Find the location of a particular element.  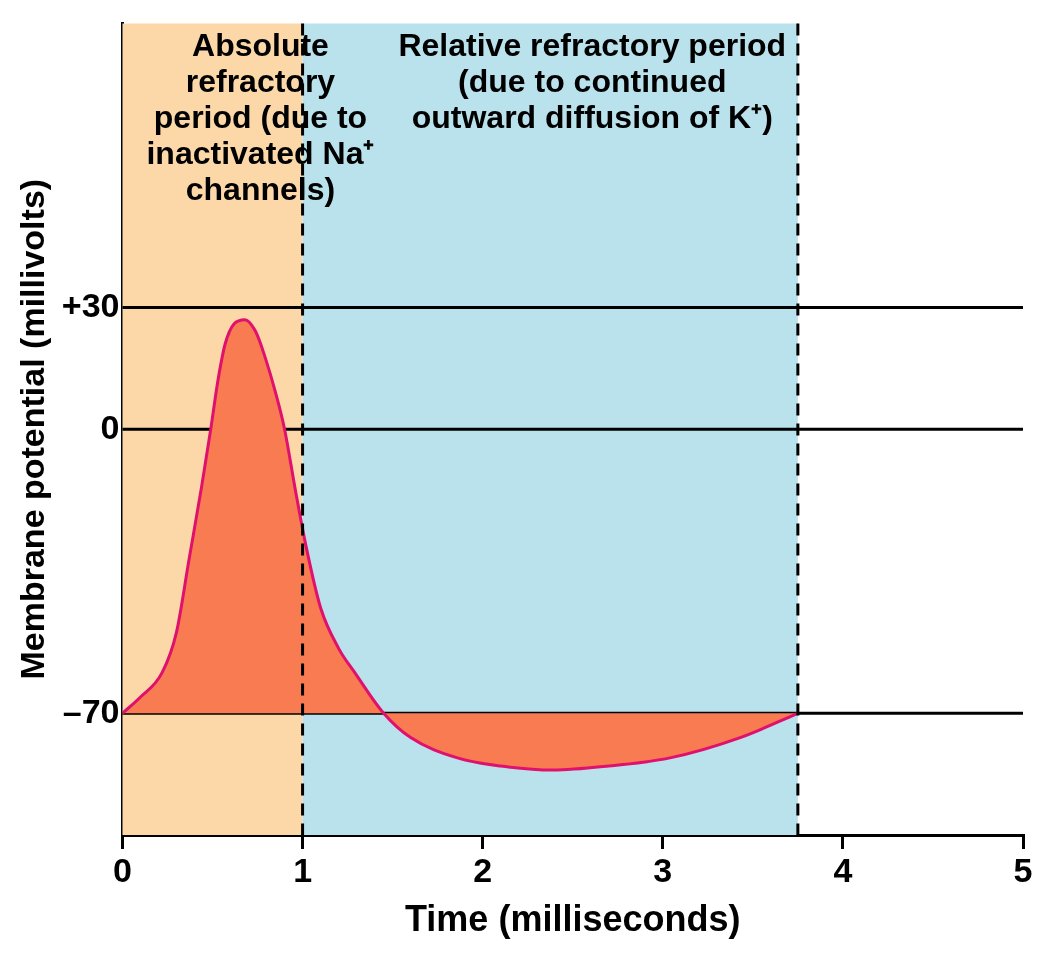

band-label: Absolute refractory period (due to inactivated Na⁺ channels) is located at coordinates (260, 117).